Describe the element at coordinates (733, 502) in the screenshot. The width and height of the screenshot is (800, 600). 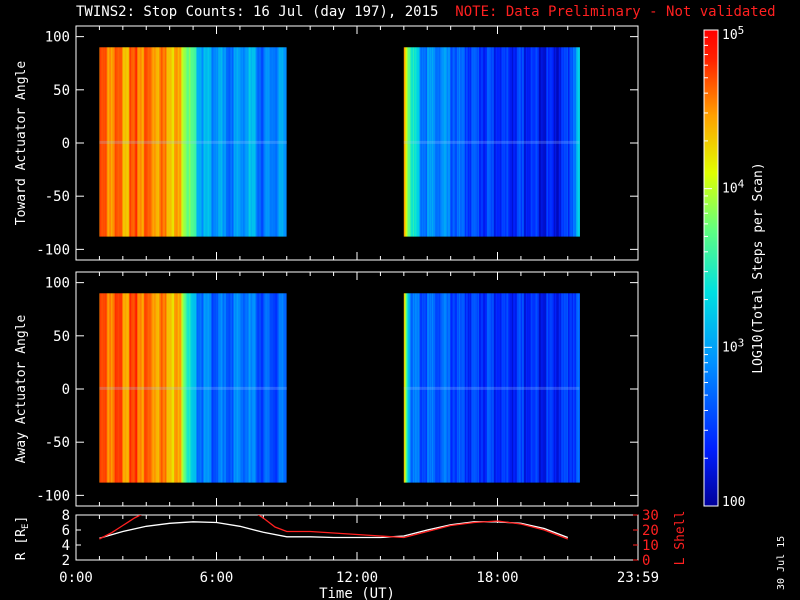
I see `colorbar-tick-label: 100` at that location.